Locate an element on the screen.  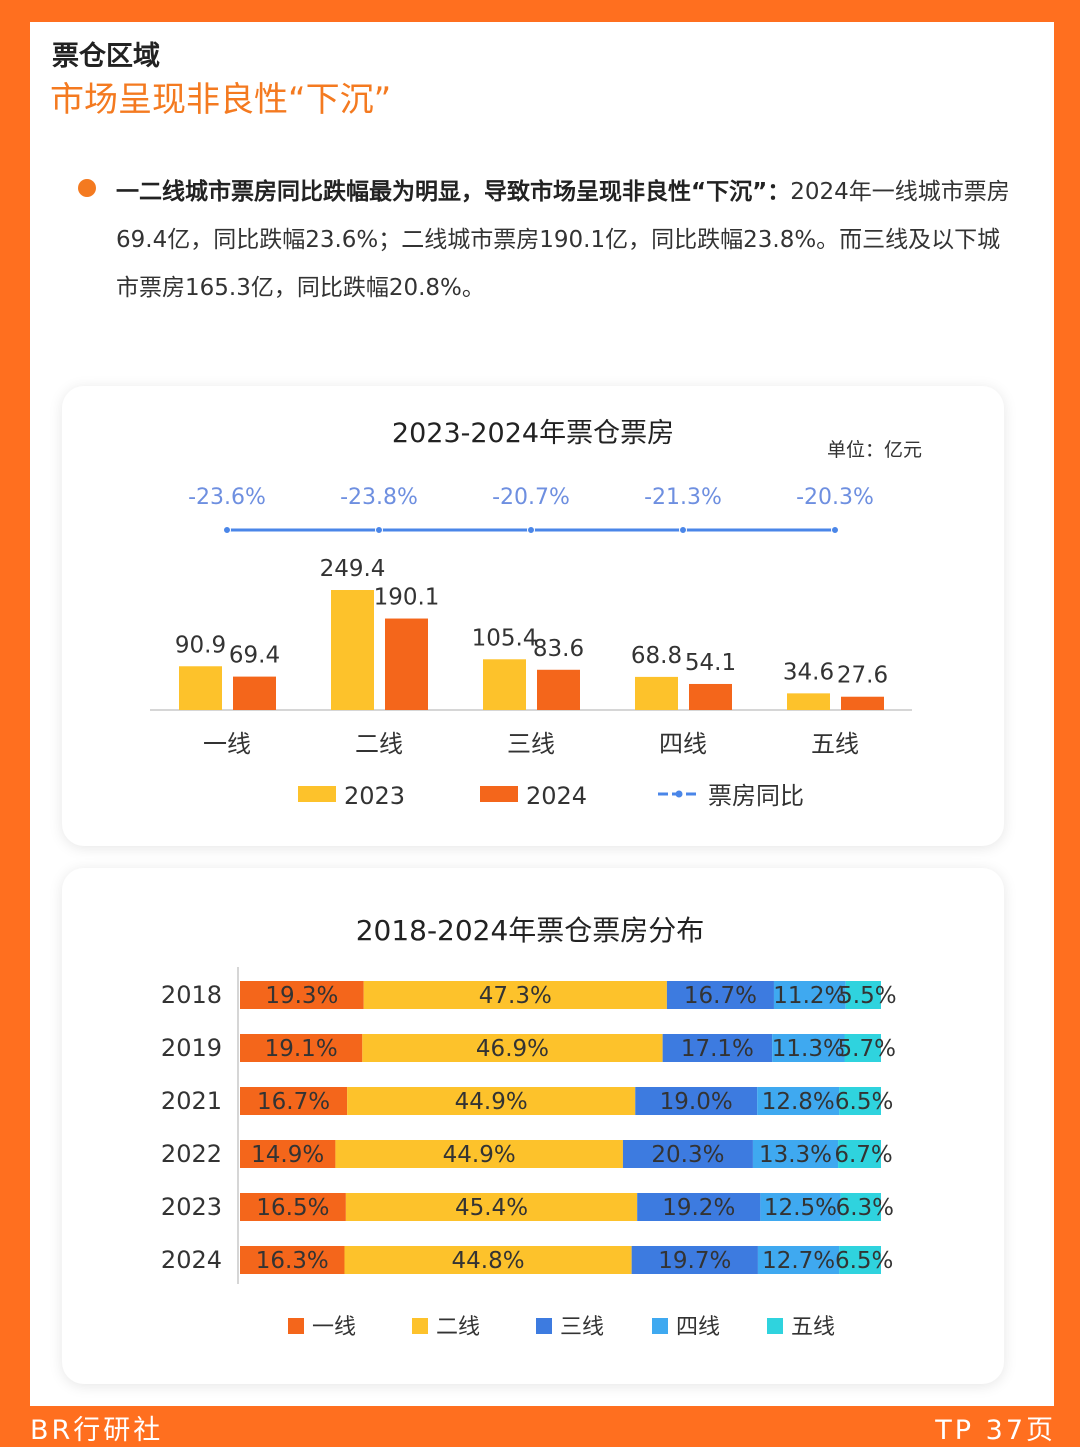
segment-label: 47.3% is located at coordinates (515, 996).